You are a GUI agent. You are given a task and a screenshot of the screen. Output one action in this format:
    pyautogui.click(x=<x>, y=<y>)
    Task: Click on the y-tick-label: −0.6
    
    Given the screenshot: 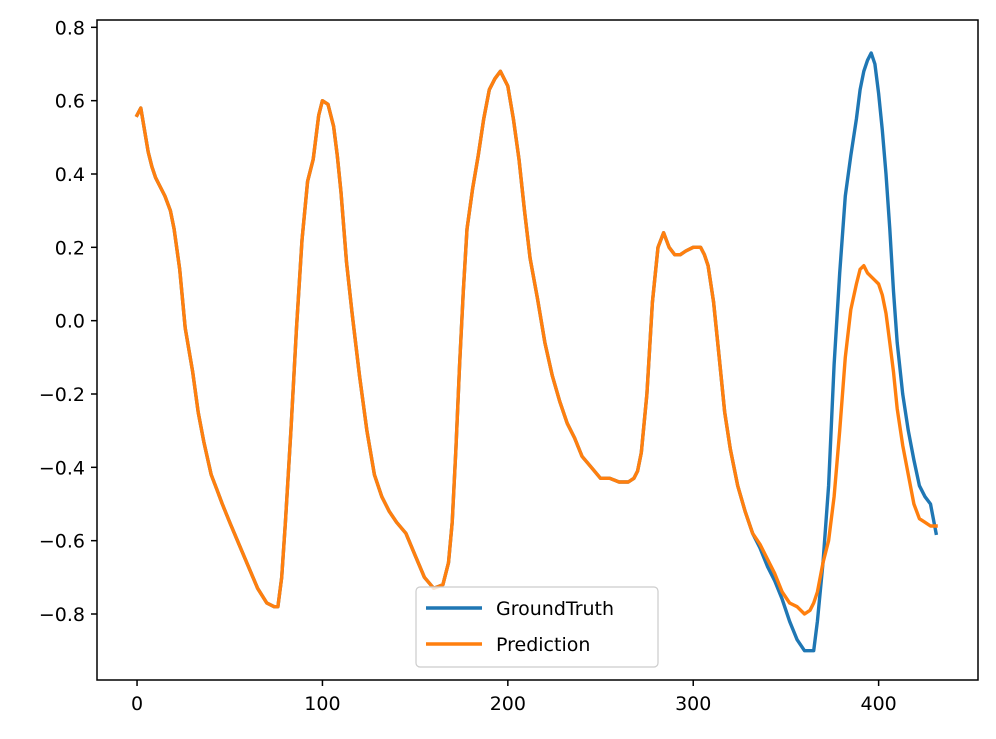 What is the action you would take?
    pyautogui.click(x=62, y=542)
    